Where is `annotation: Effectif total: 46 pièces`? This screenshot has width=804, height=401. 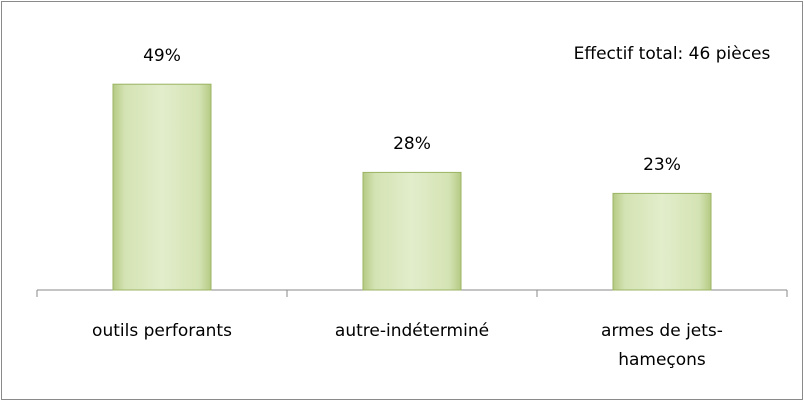 annotation: Effectif total: 46 pièces is located at coordinates (672, 54).